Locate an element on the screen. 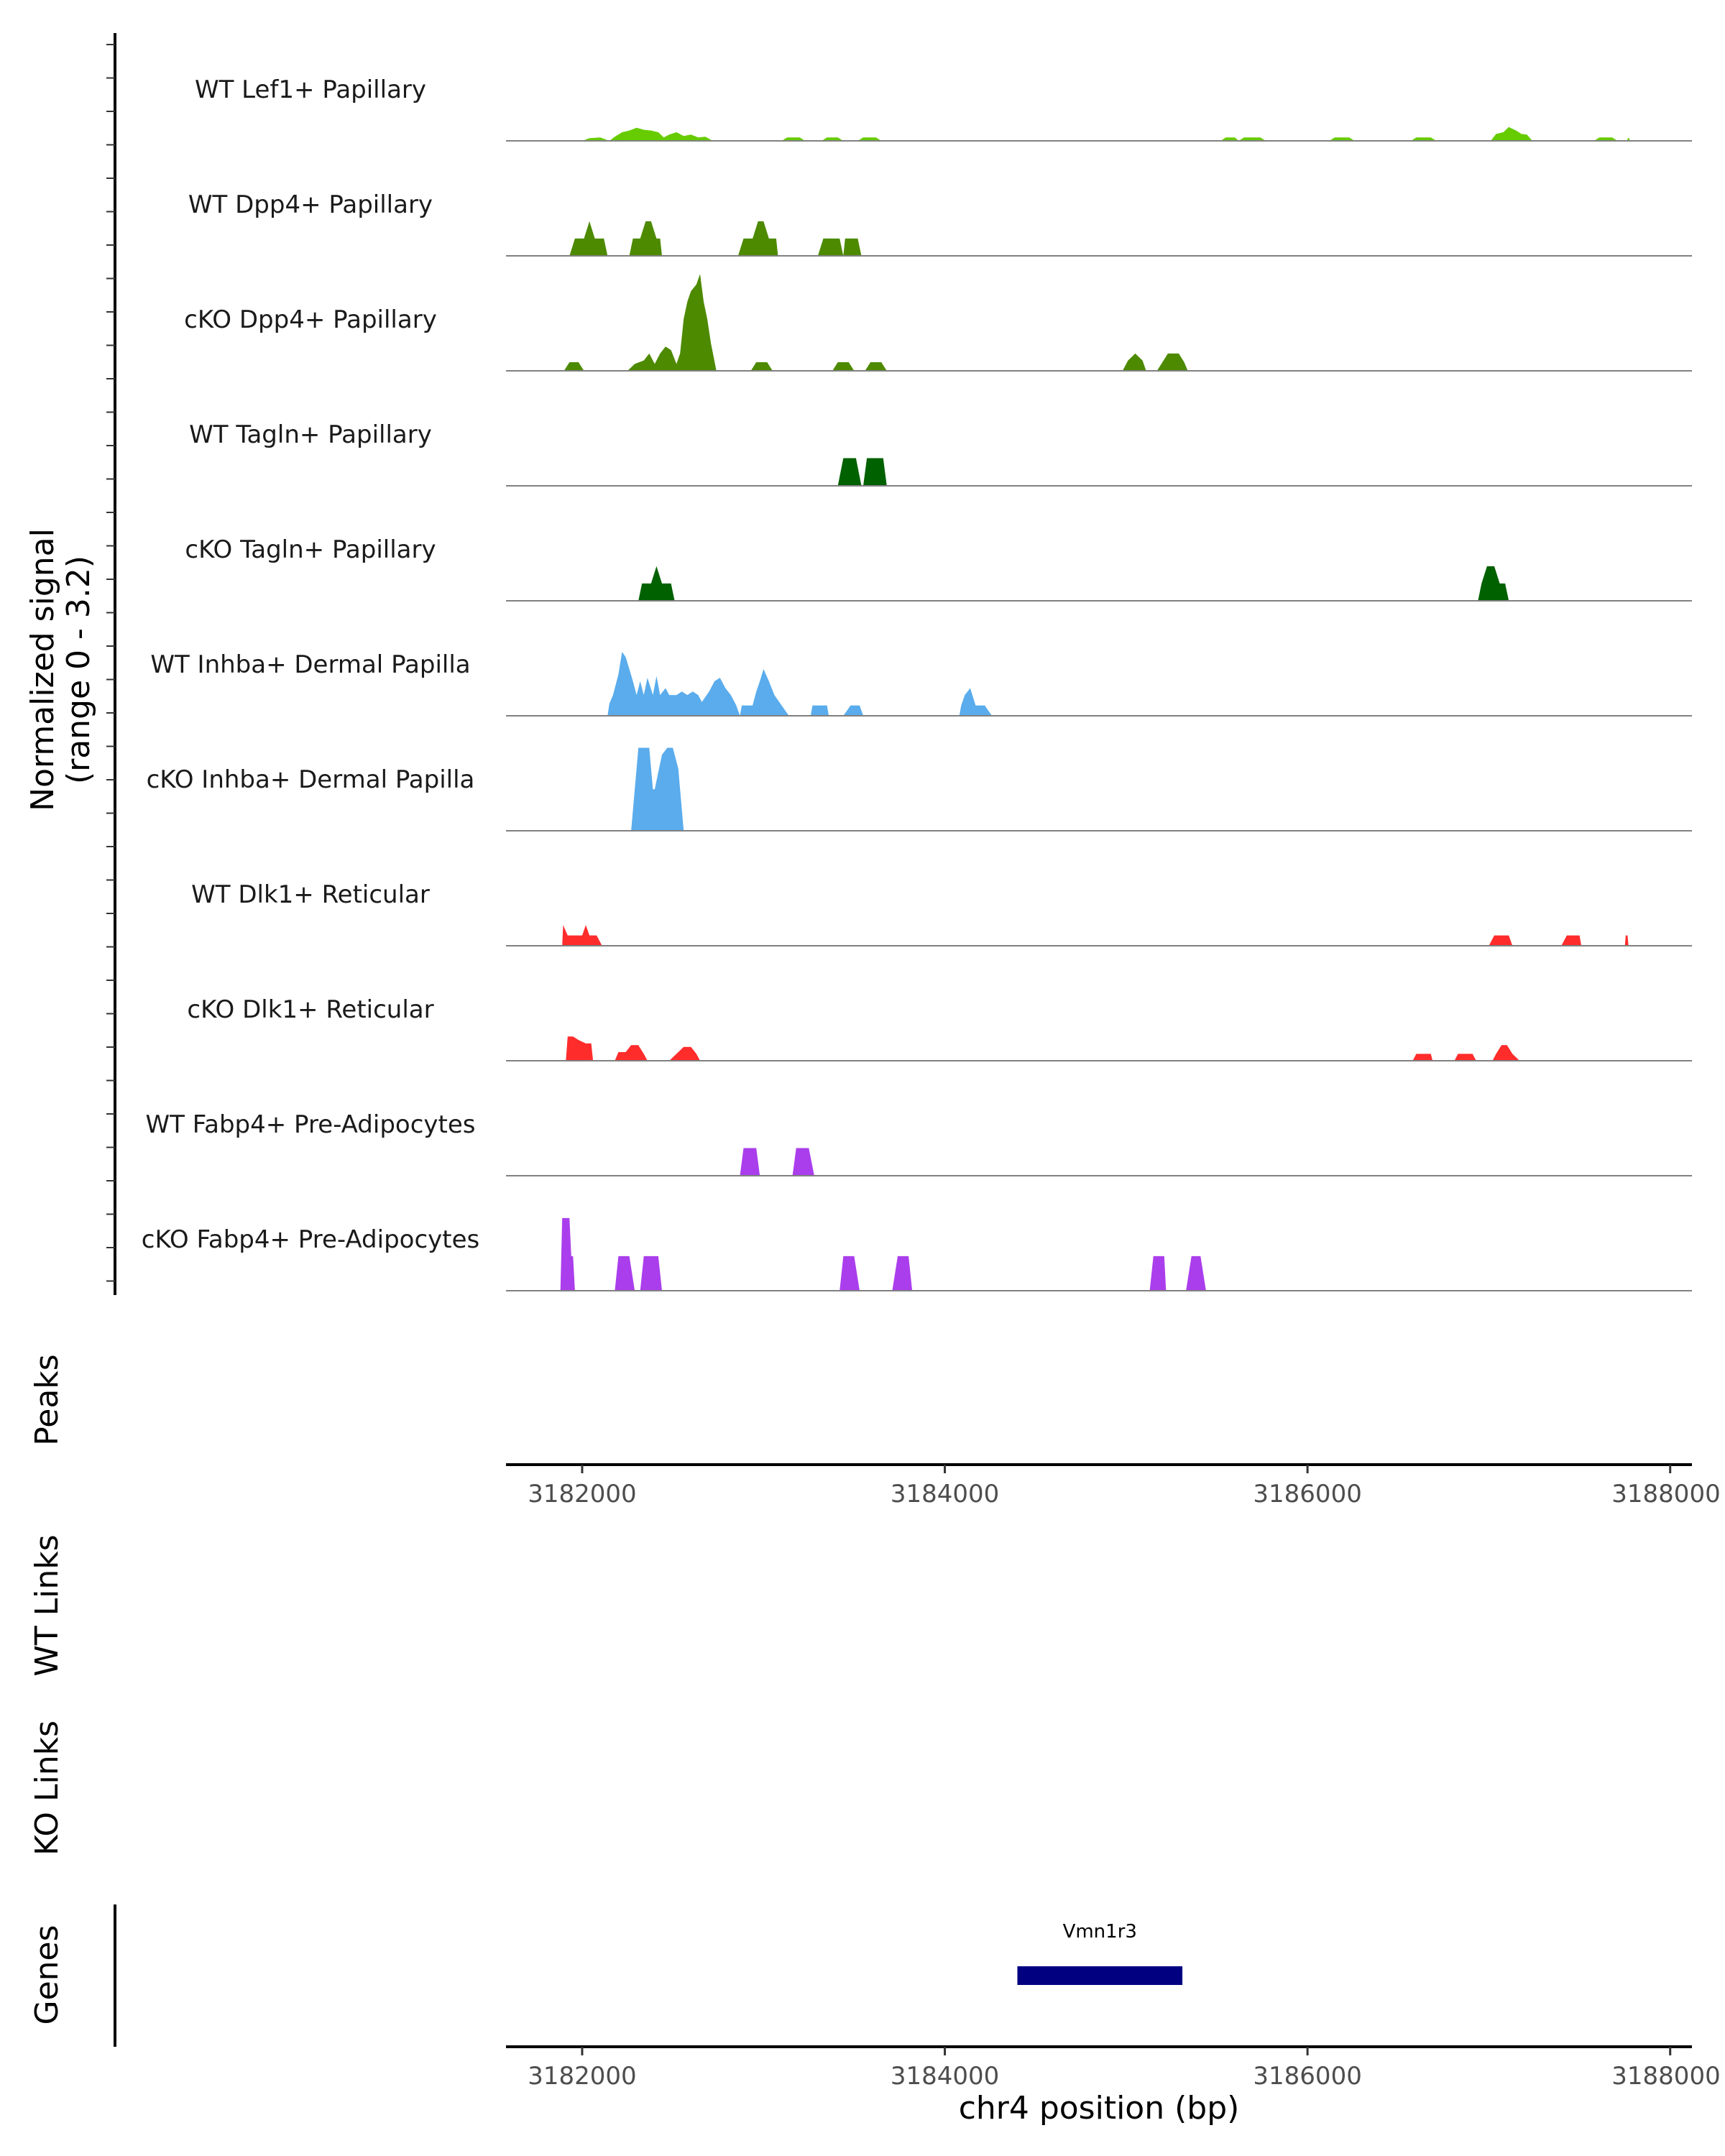  coverage-track: cKO Dpp4+ Papillary is located at coordinates (938, 323).